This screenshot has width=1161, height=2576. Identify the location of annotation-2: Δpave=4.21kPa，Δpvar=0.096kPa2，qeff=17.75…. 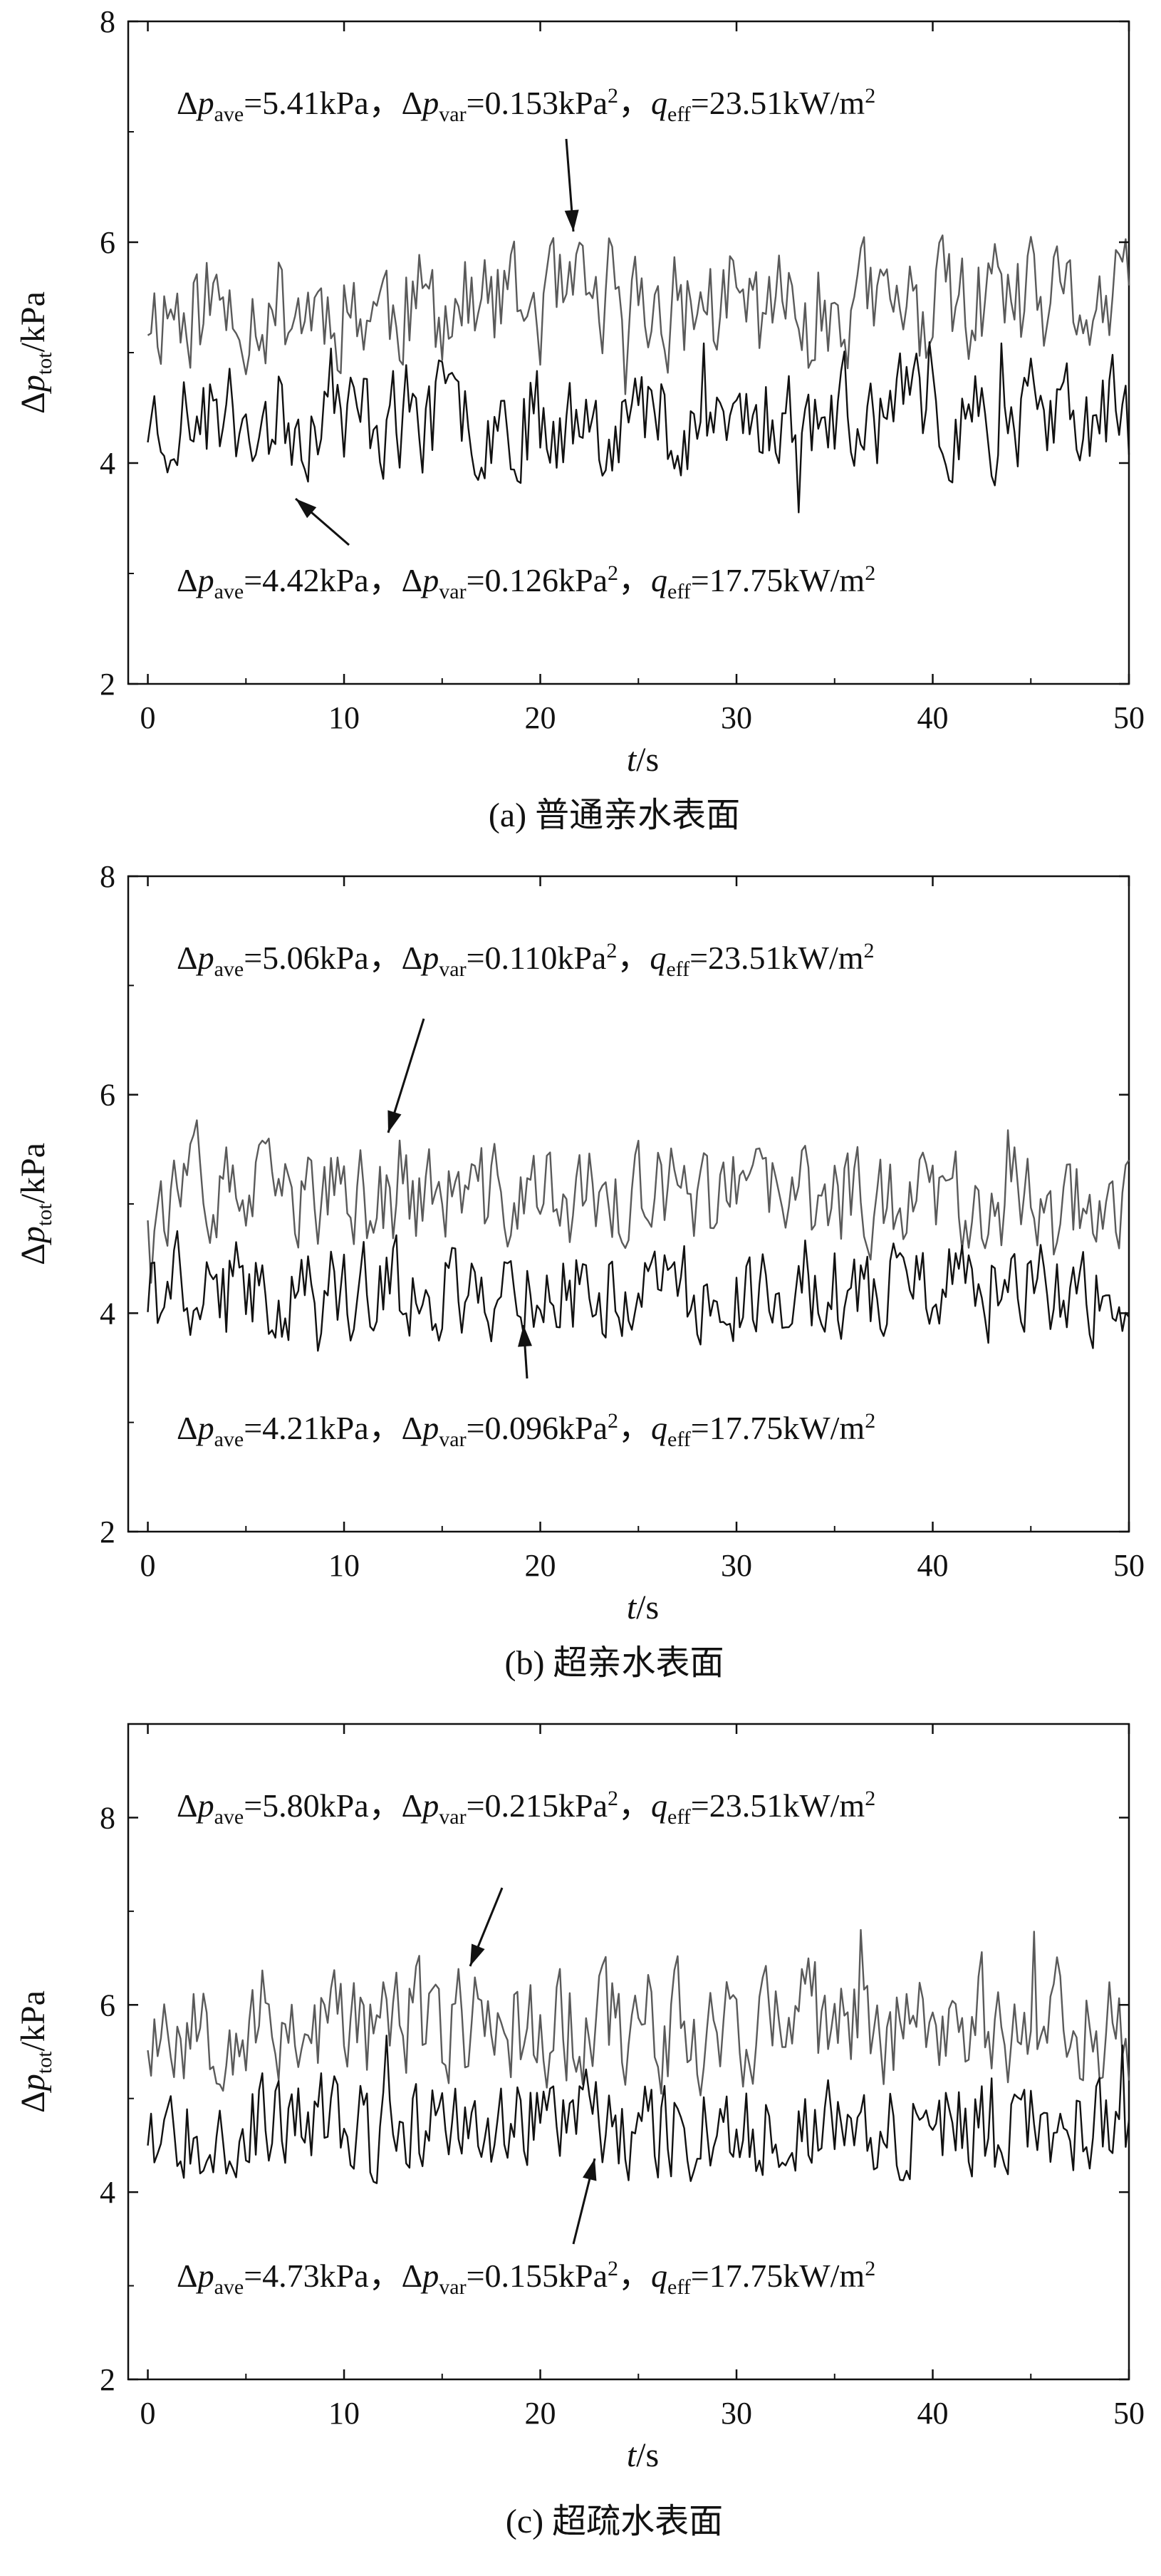
(526, 1430).